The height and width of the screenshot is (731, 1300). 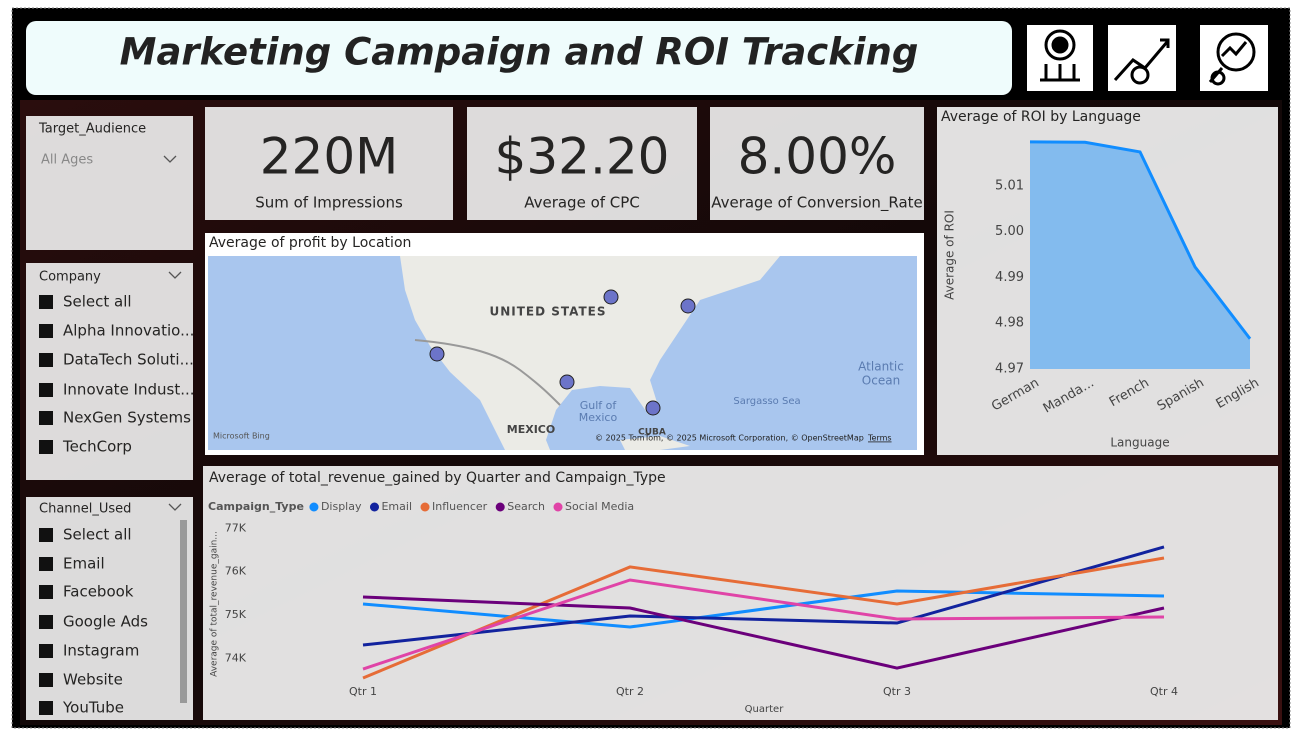 I want to click on chart-title: Average of ROI by Language, so click(x=1041, y=117).